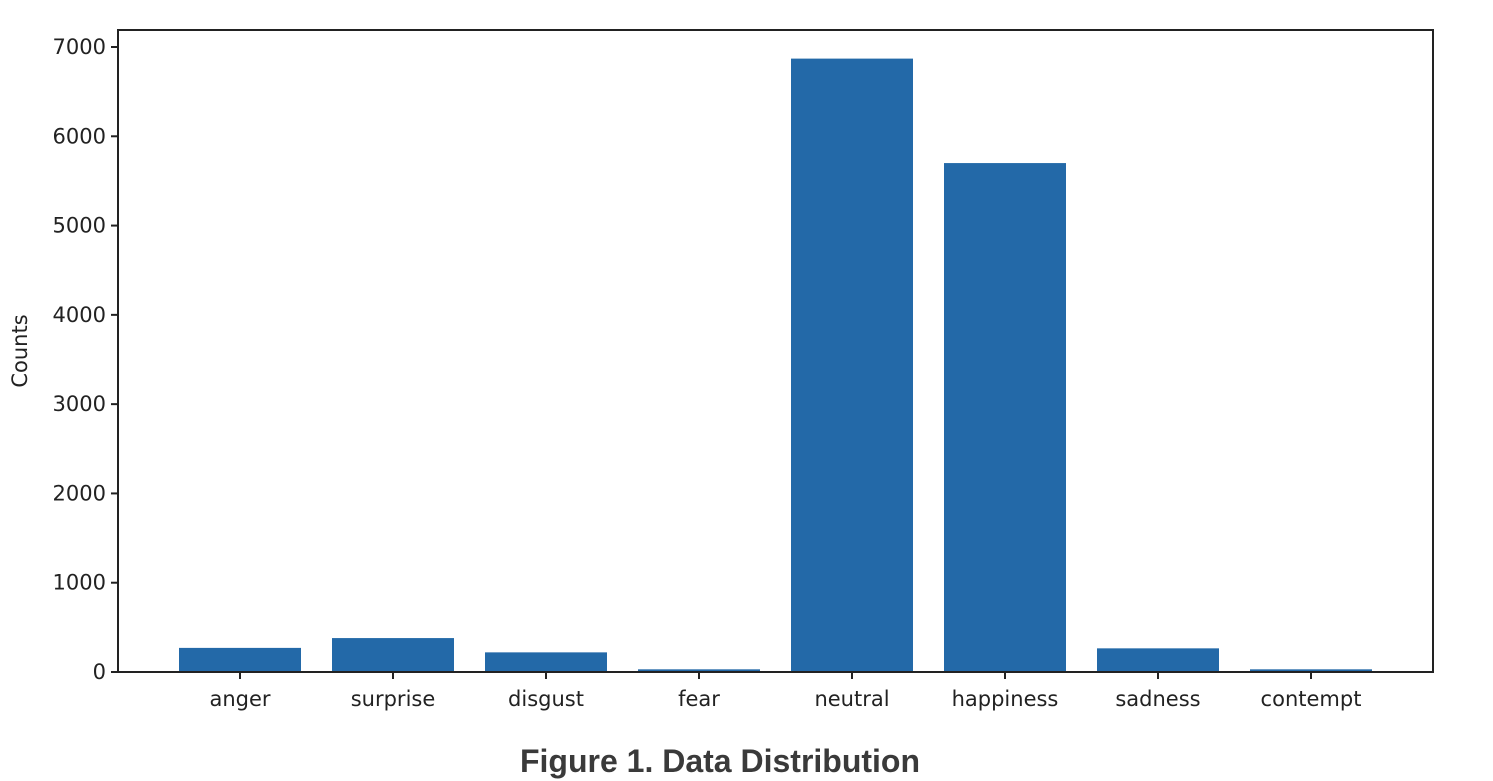 The height and width of the screenshot is (781, 1493). I want to click on bar-neutral, so click(852, 365).